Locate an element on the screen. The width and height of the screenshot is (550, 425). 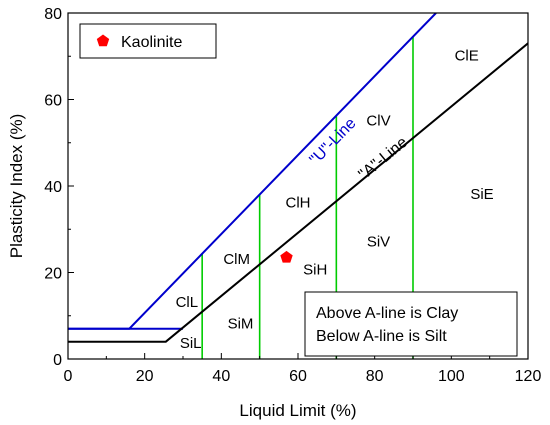
legend: Kaolinite is located at coordinates (148, 41).